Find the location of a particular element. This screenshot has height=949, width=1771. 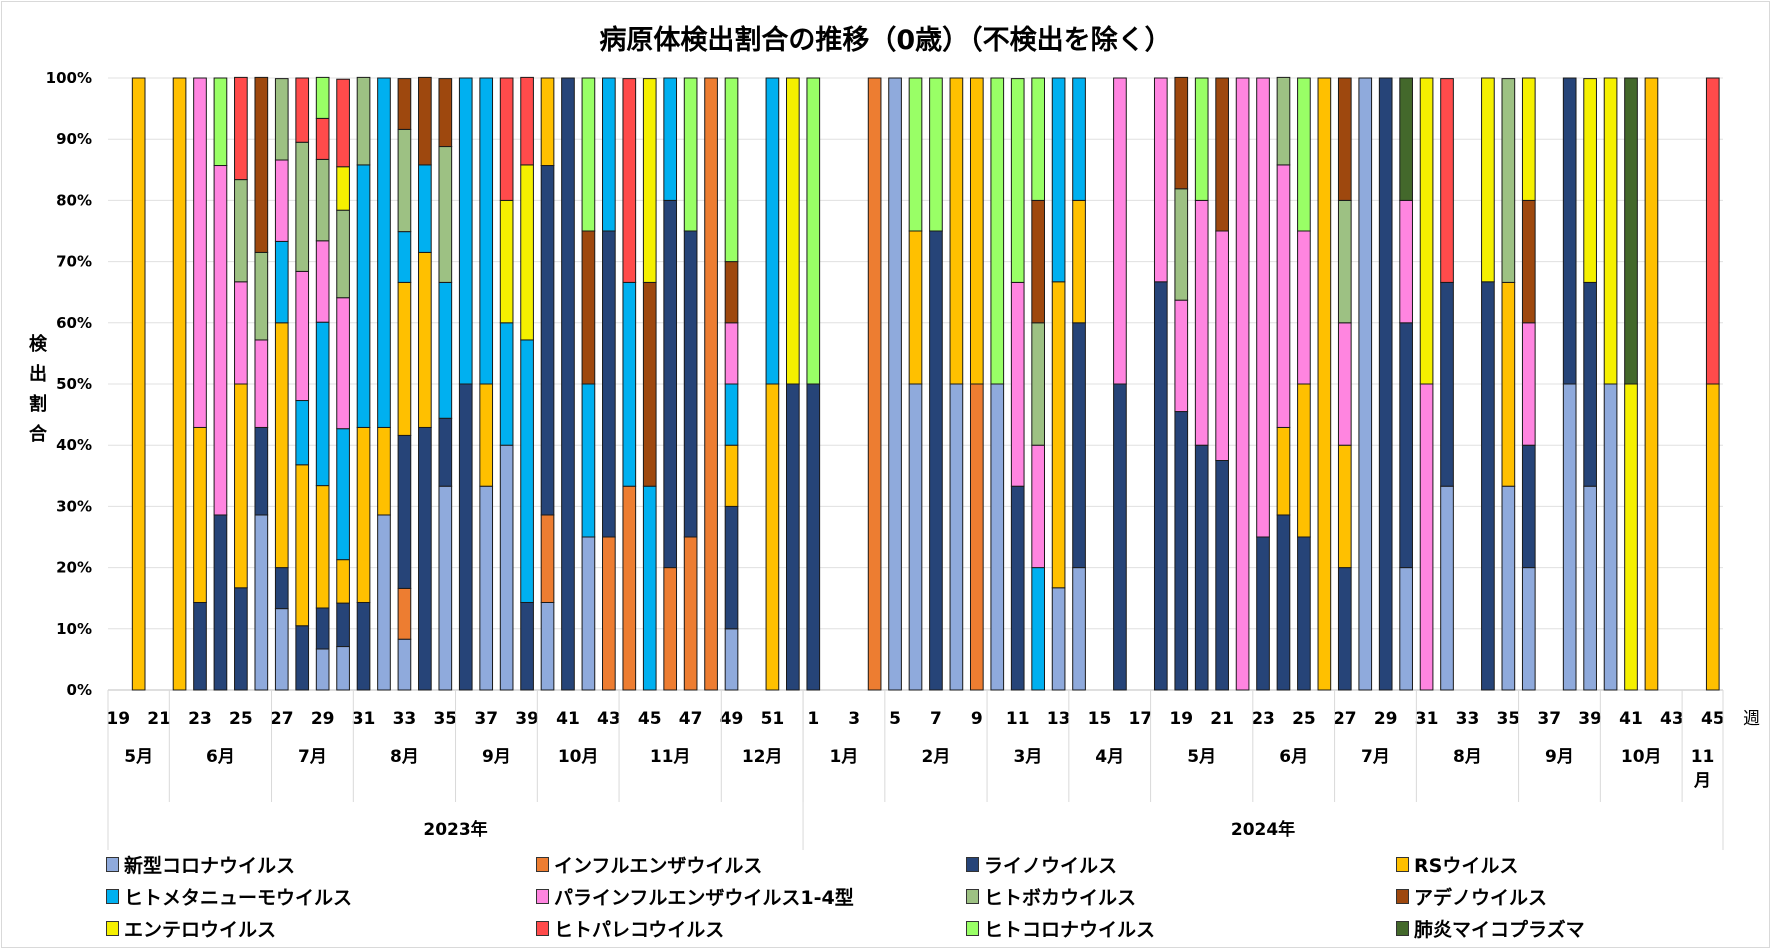

y-tick-label: 0% is located at coordinates (79, 690).